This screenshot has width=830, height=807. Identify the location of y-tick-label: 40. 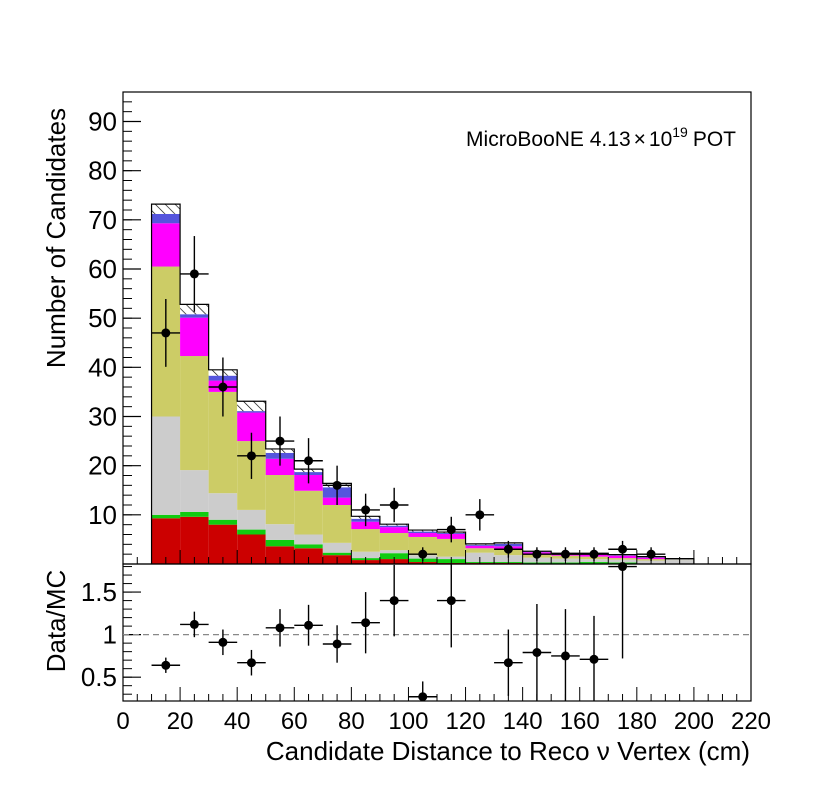
(102, 367).